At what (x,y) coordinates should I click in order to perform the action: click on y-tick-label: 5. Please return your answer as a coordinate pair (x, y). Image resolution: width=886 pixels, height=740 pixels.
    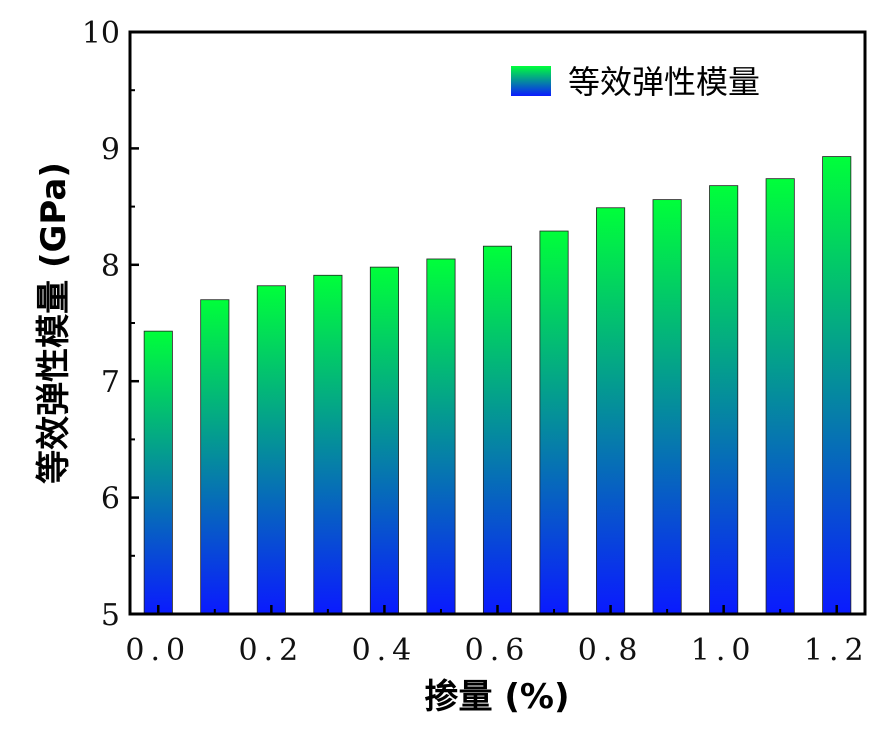
    Looking at the image, I should click on (110, 615).